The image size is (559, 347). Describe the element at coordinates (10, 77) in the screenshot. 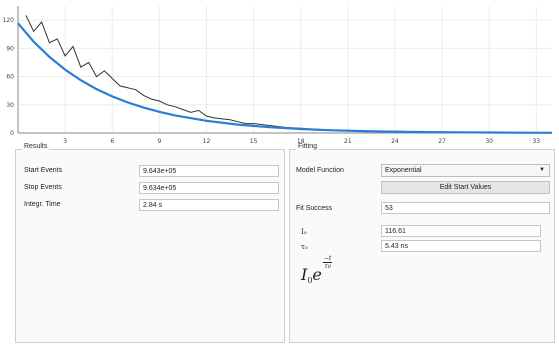

I see `y-tick-label: 60` at that location.